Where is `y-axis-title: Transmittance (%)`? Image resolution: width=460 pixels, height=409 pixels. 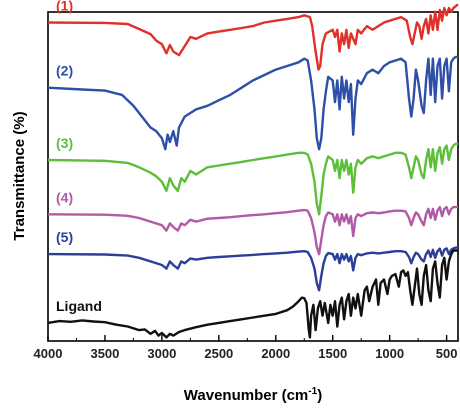
y-axis-title: Transmittance (%) is located at coordinates (19, 175).